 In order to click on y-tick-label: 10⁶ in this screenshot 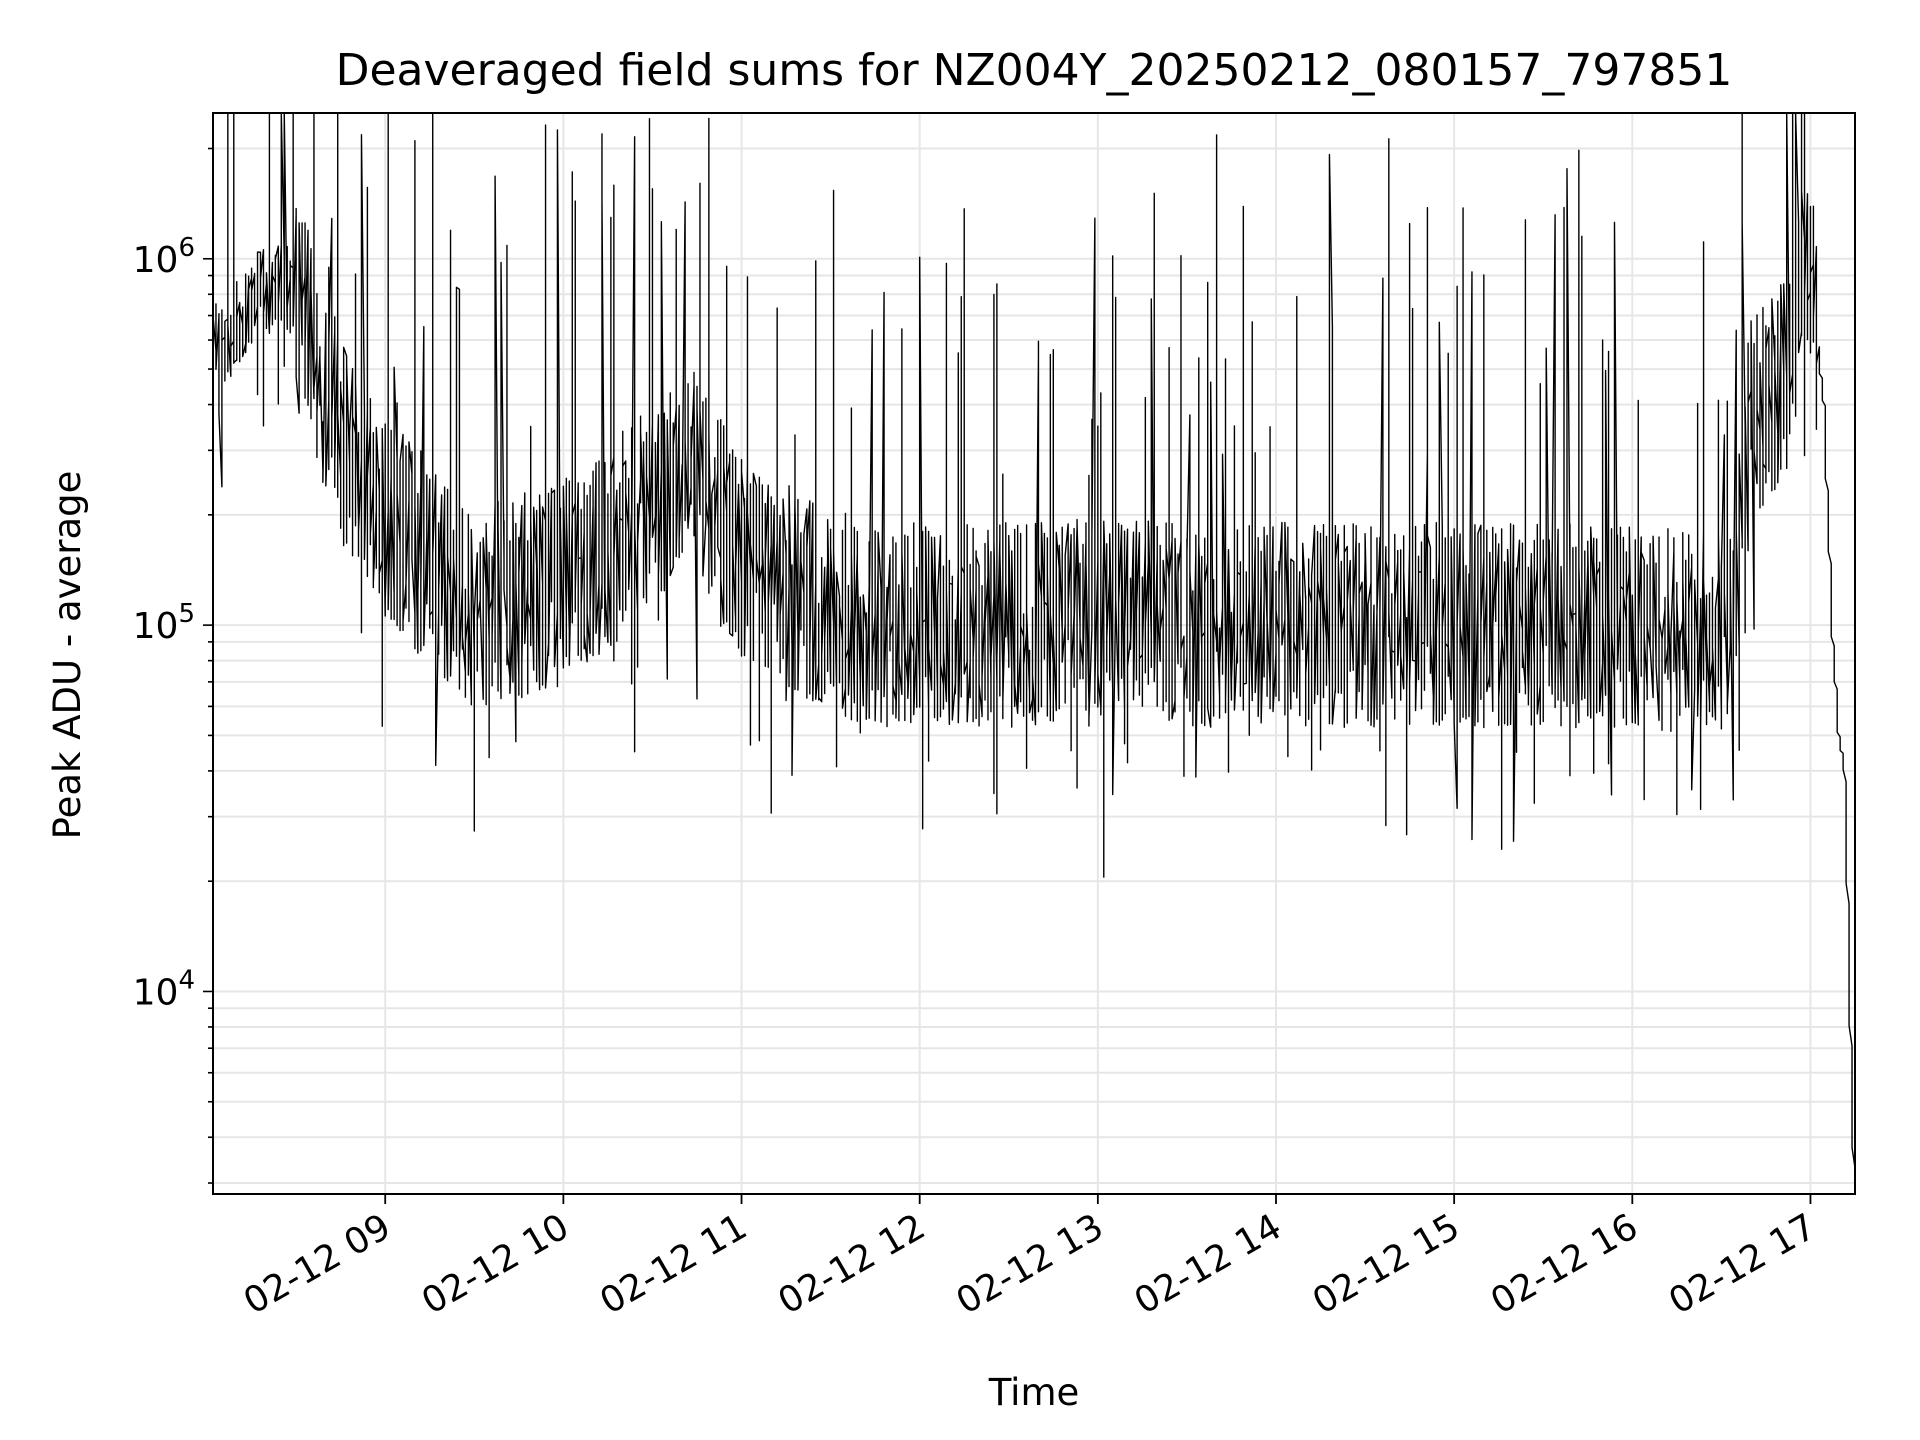, I will do `click(164, 257)`.